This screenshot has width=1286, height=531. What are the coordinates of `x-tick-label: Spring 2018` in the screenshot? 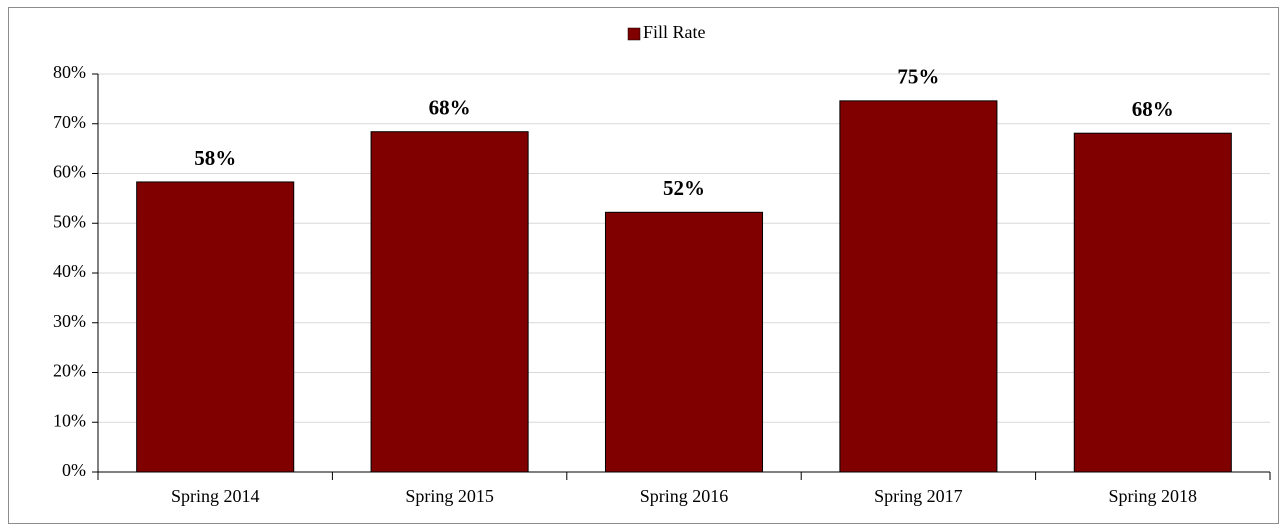 It's located at (1153, 496).